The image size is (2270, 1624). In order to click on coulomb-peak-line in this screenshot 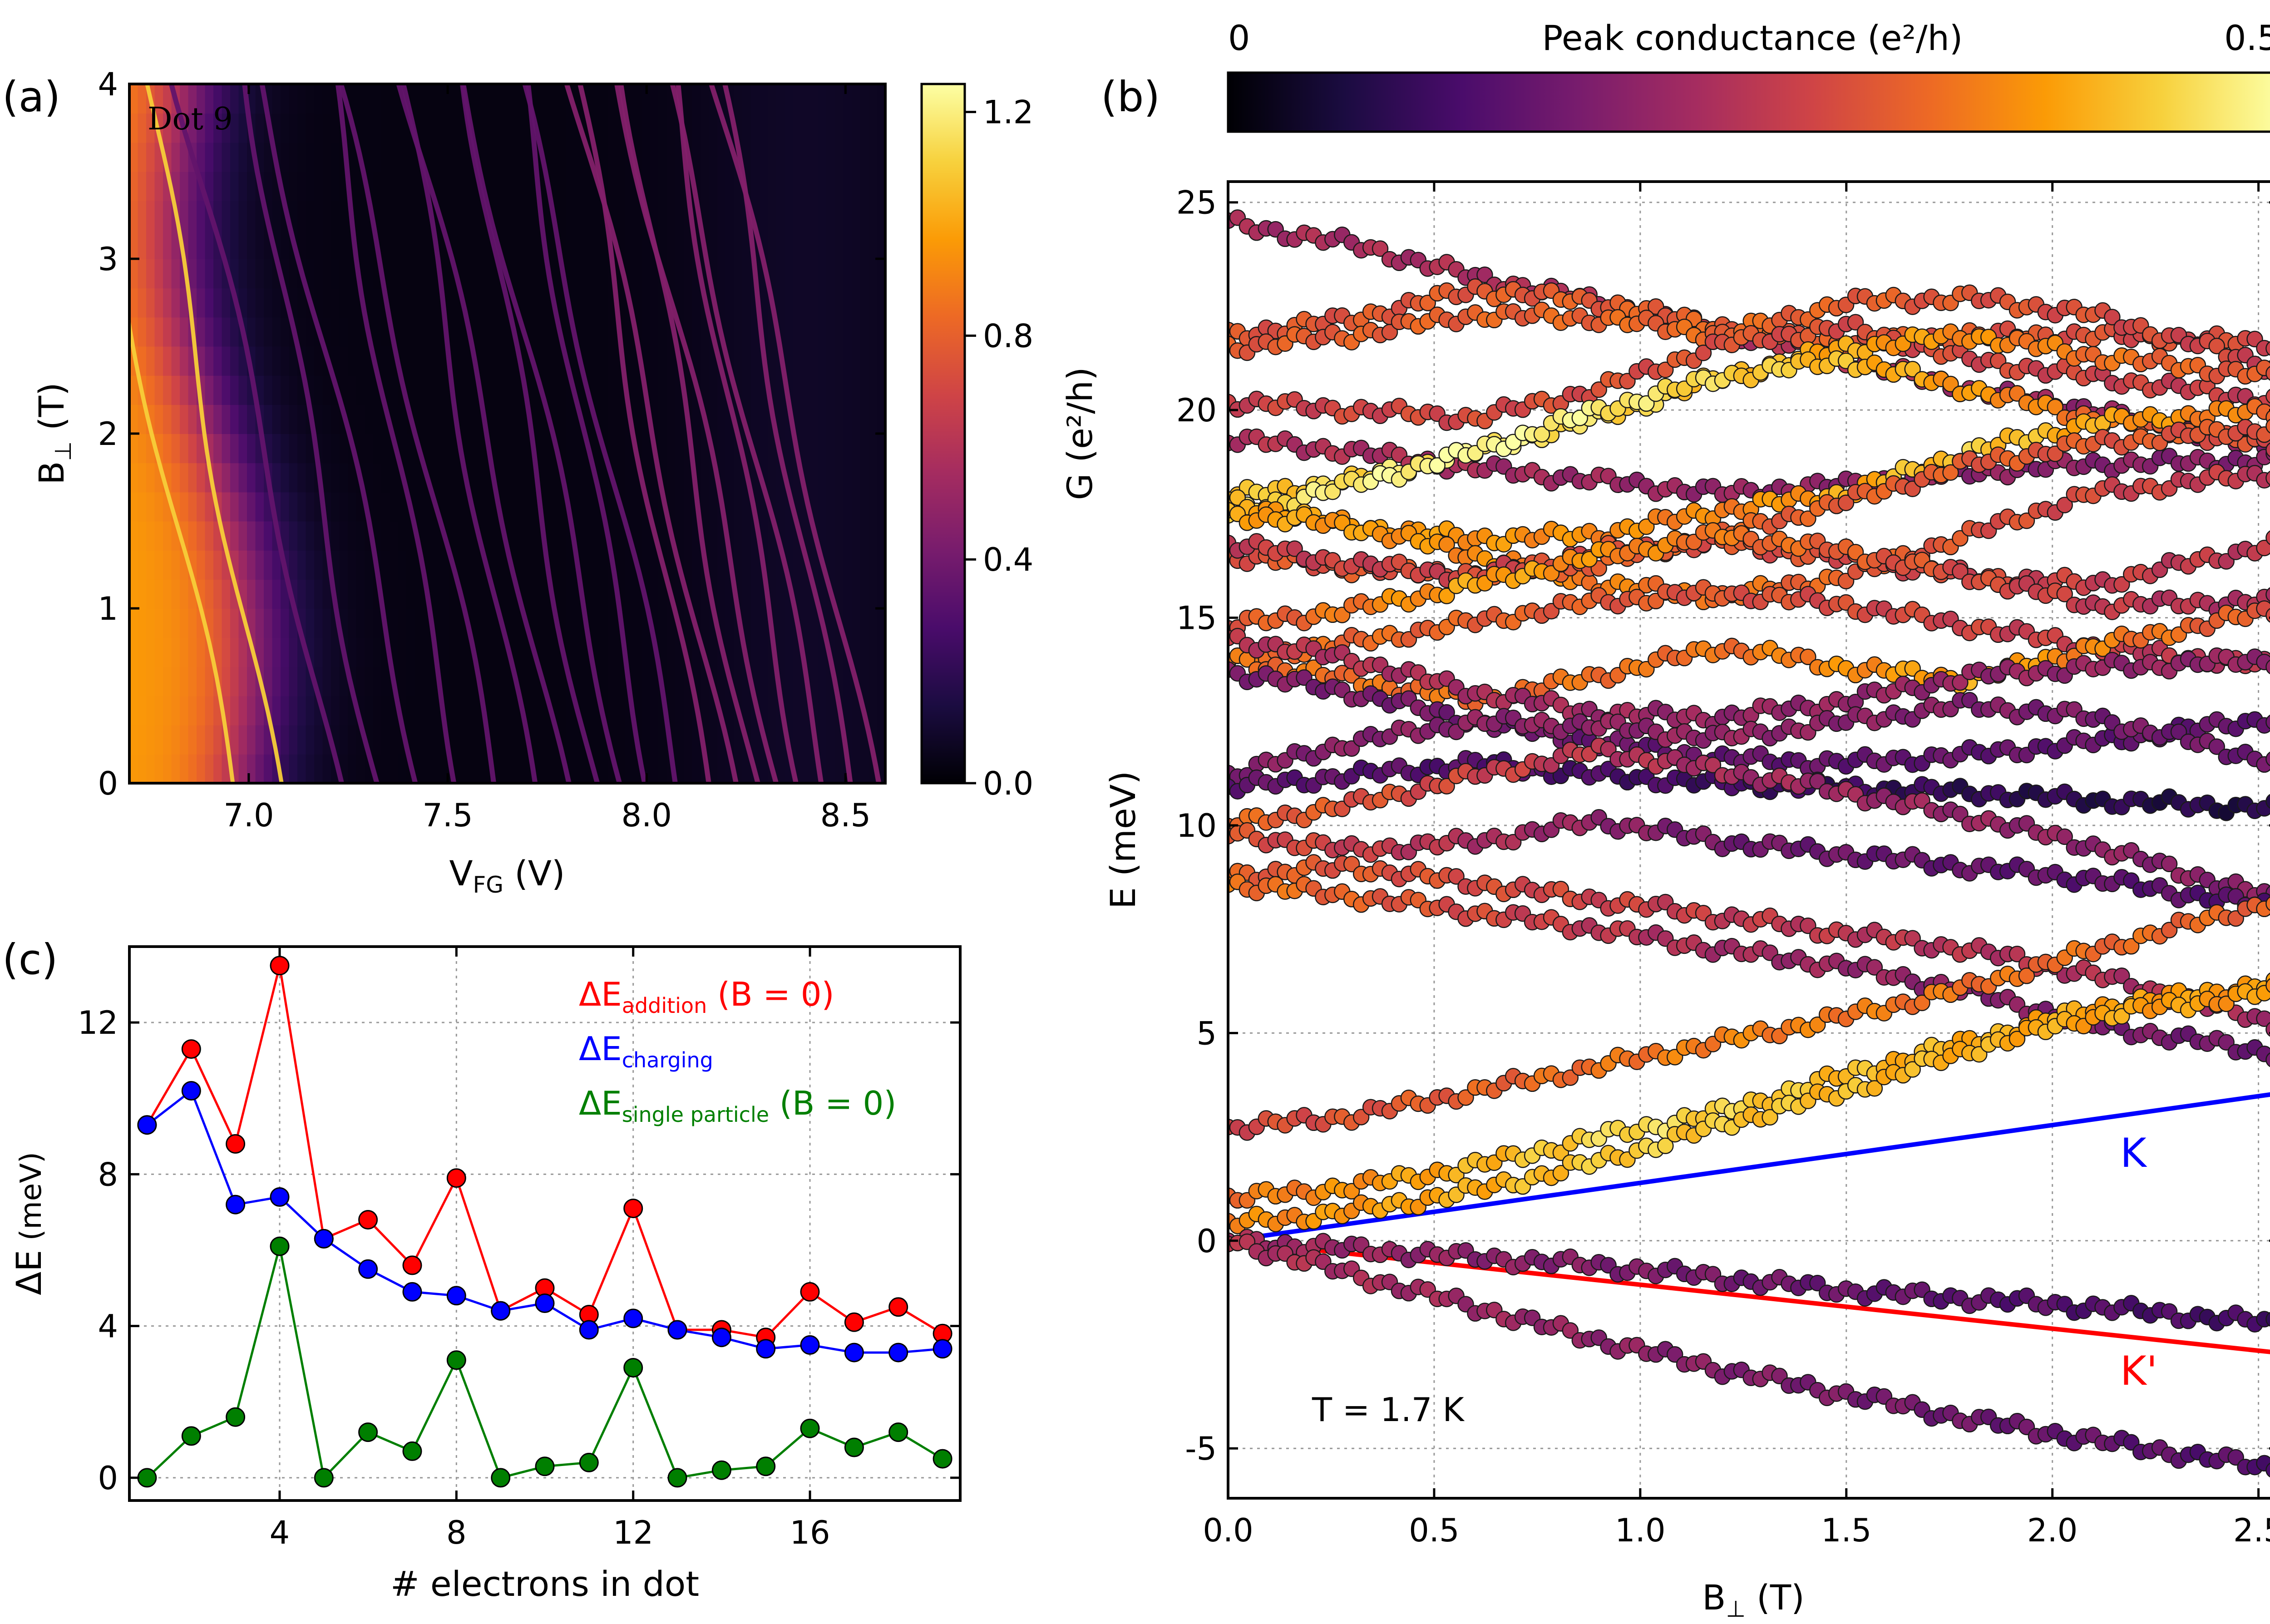, I will do `click(214, 433)`.